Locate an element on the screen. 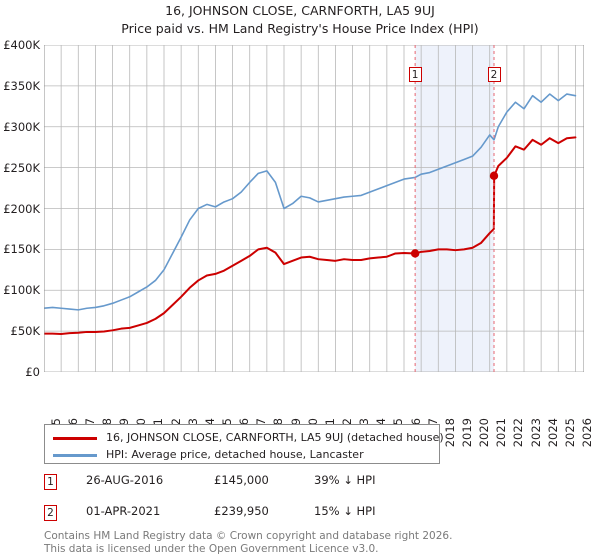 This screenshot has height=560, width=600. x-axis-tick-label: 2020 is located at coordinates (484, 433).